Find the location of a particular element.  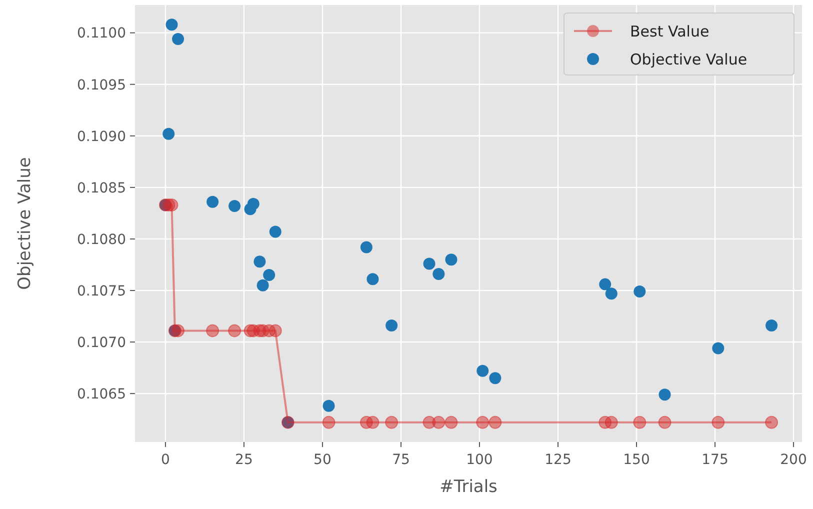

x-tick-label: 150 is located at coordinates (636, 460).